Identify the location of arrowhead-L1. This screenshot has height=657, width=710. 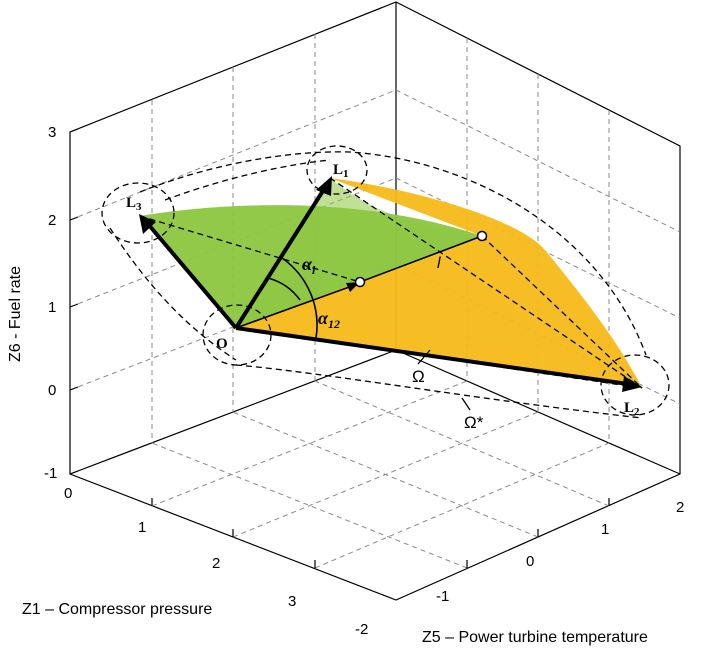
(324, 186).